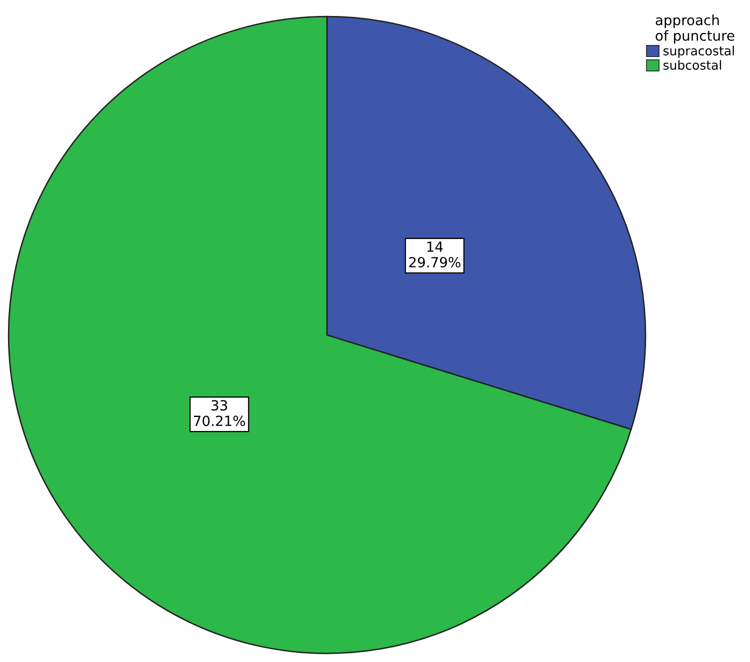 The image size is (750, 662). I want to click on data-label: 14 29.79%, so click(434, 255).